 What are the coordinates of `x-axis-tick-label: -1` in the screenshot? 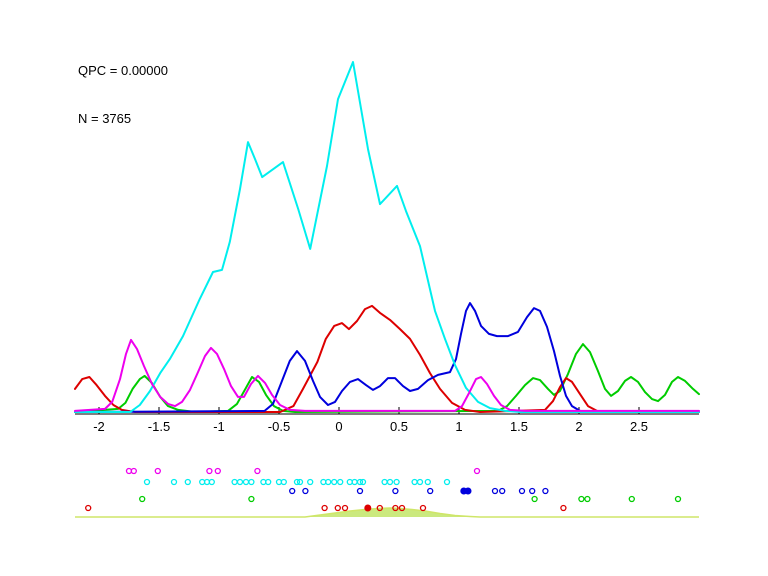 It's located at (219, 426).